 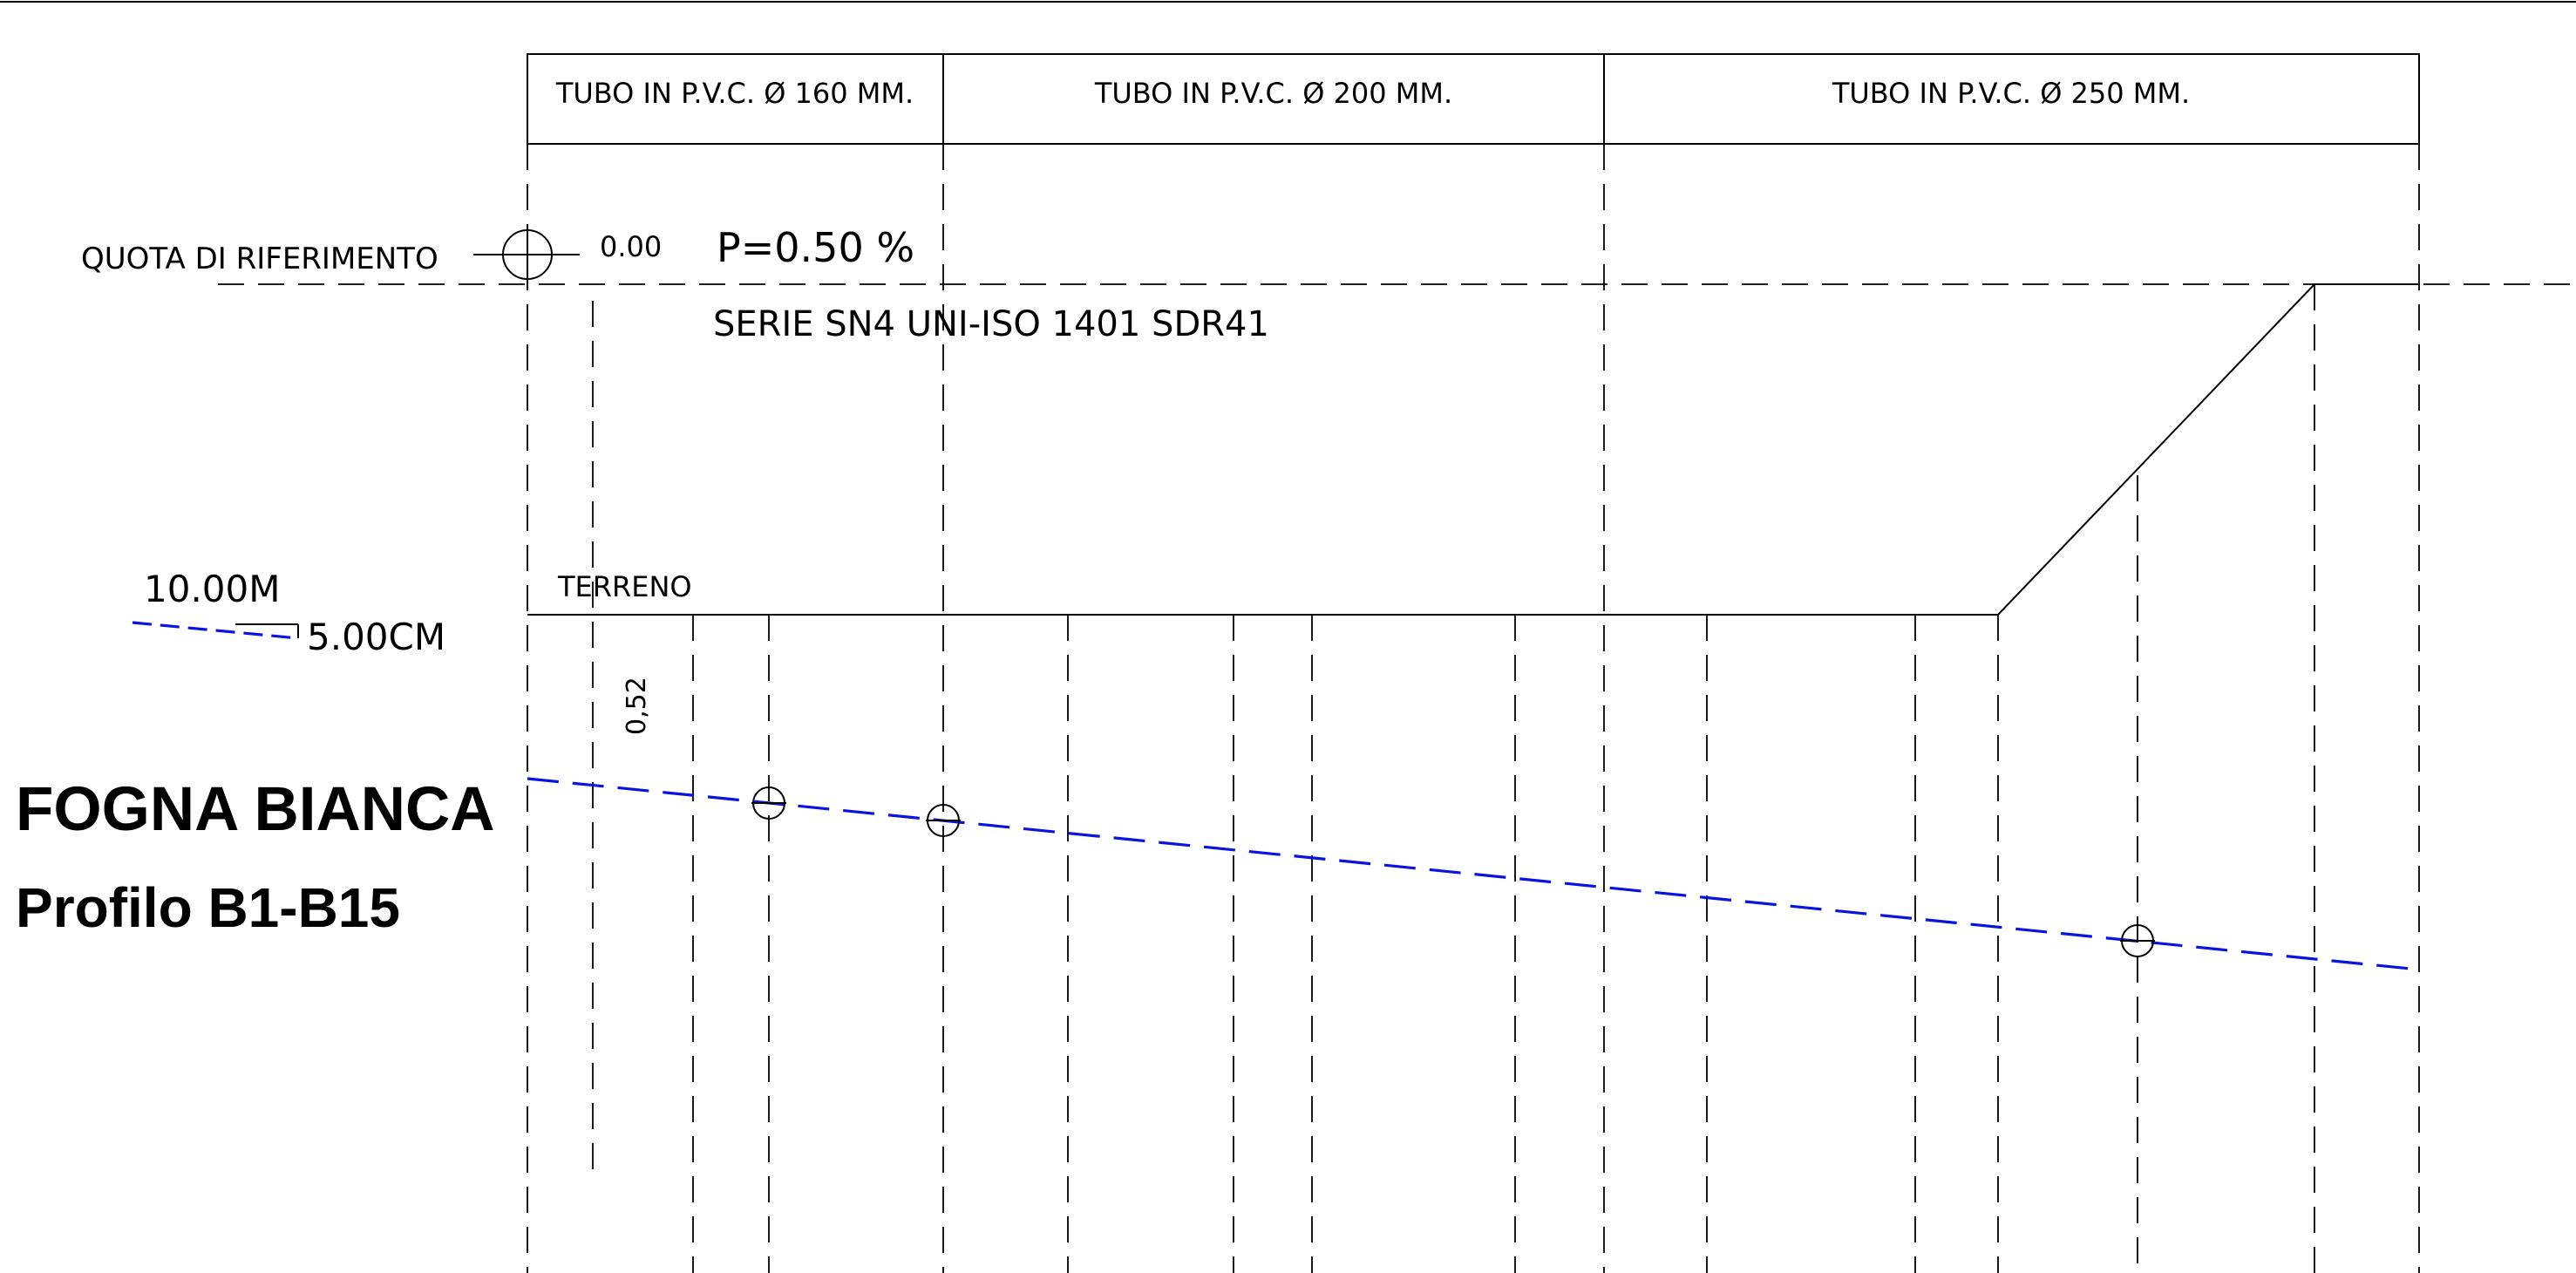 I want to click on header-frame, so click(x=1473, y=99).